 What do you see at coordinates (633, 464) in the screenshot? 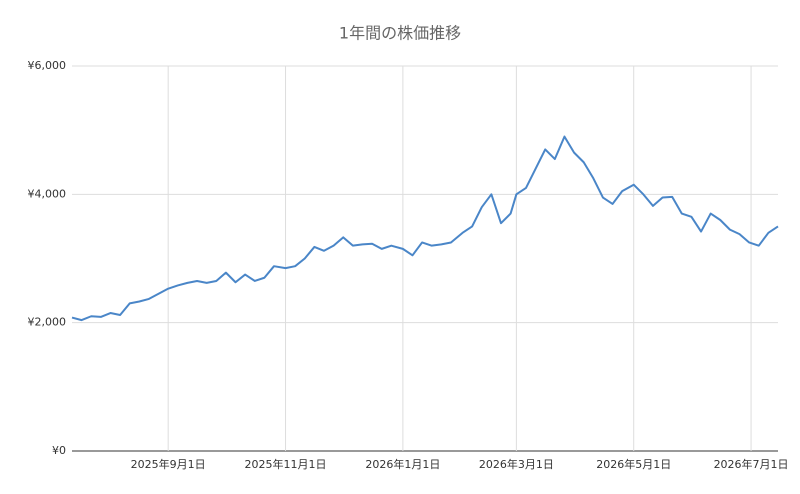
I see `x-tick-label: 2026年5月1日` at bounding box center [633, 464].